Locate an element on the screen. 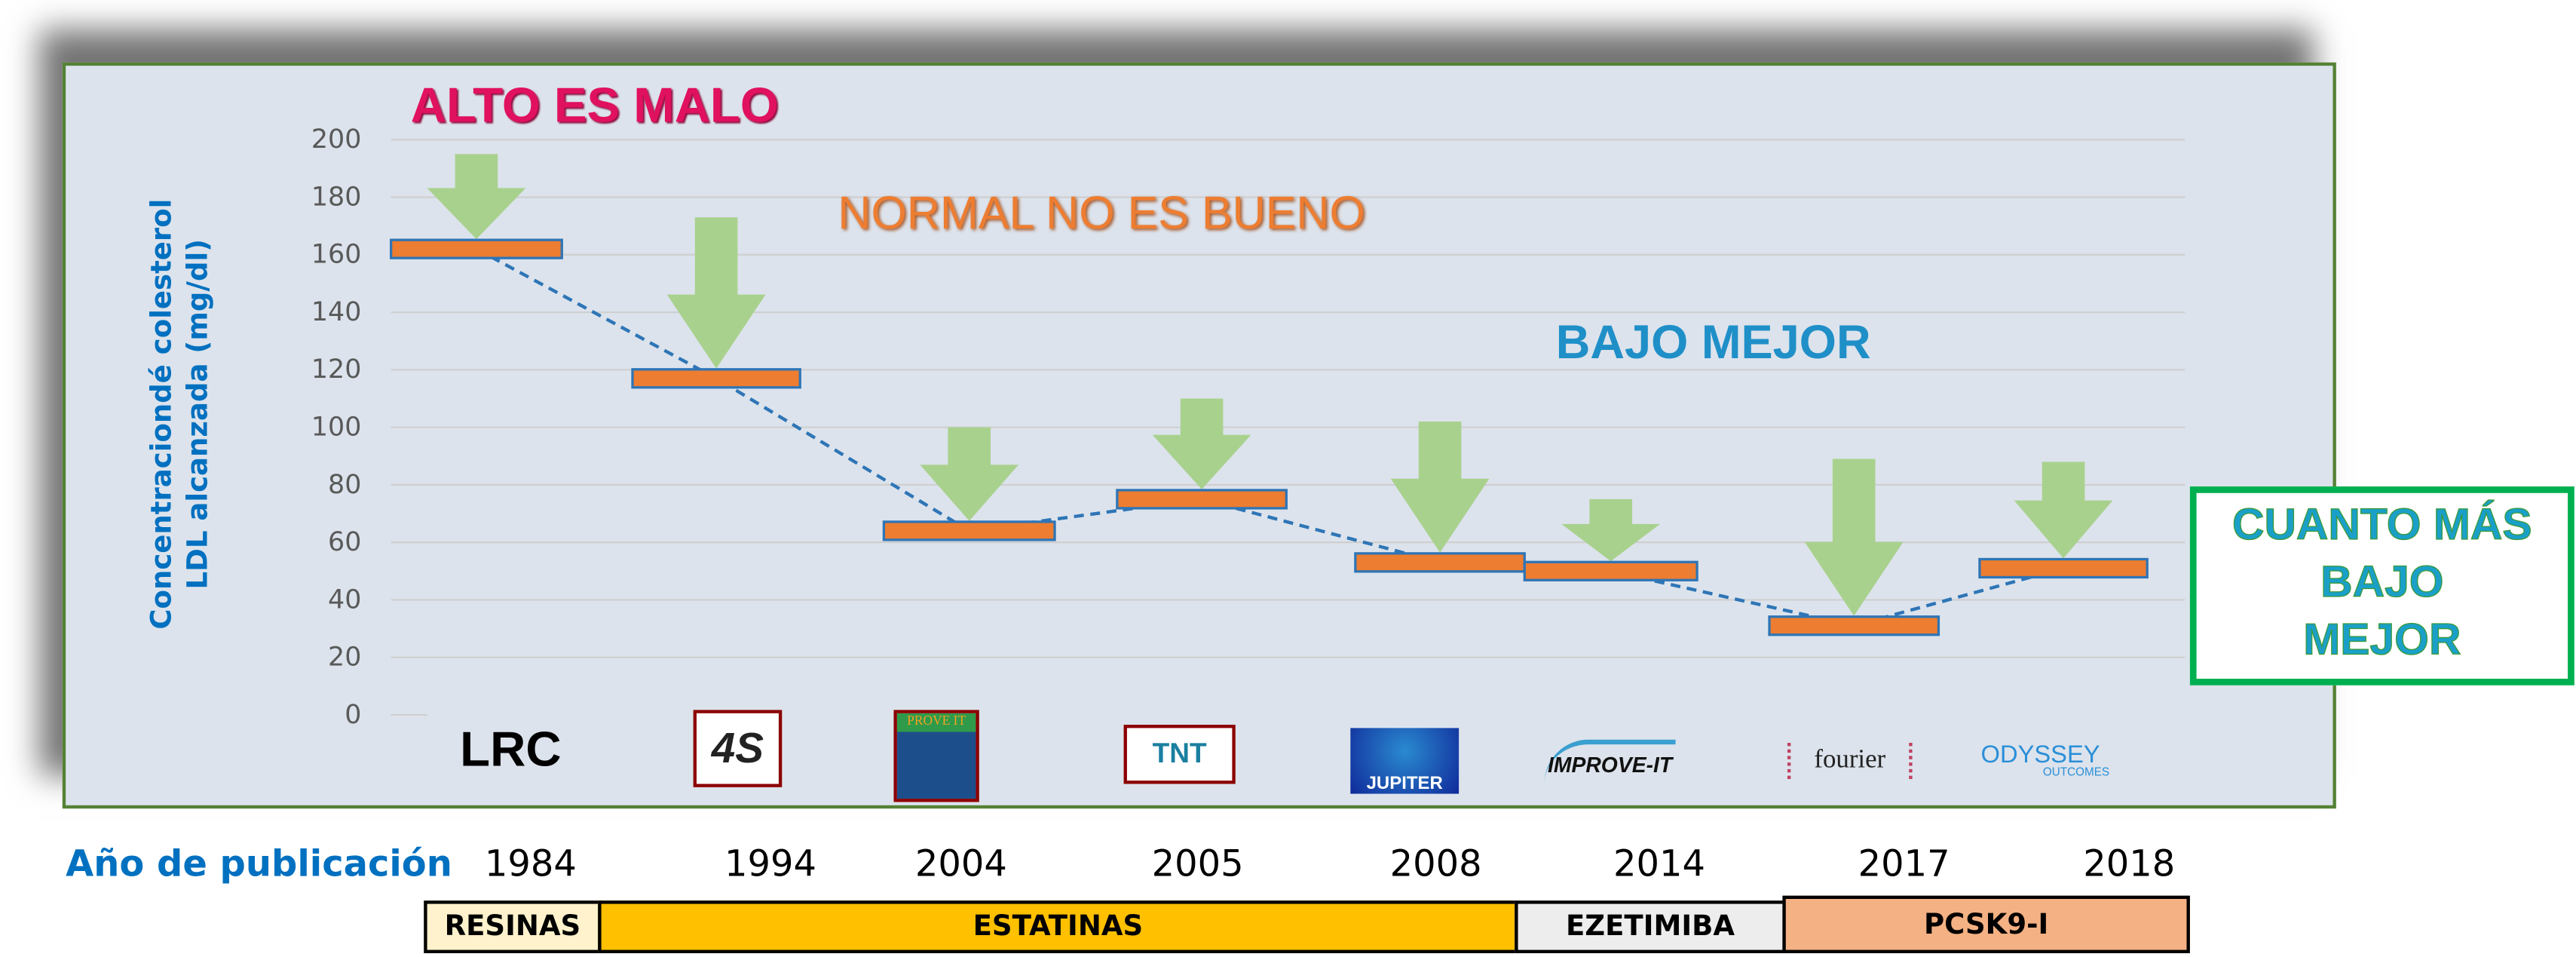  logo-lrc: LRC is located at coordinates (511, 750).